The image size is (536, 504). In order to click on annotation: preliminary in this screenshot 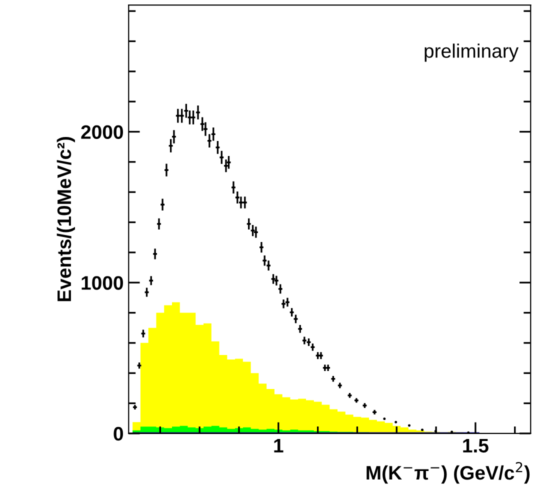, I will do `click(471, 53)`.